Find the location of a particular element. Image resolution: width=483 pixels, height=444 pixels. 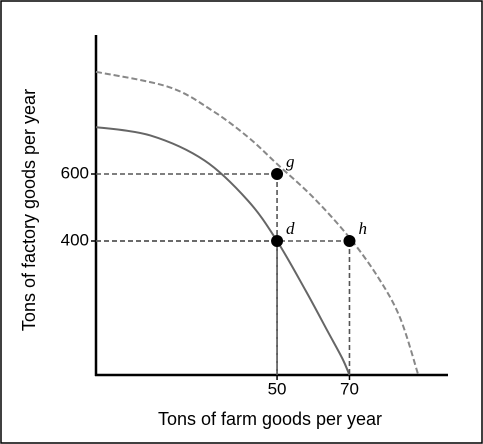

point-label: d is located at coordinates (290, 228).